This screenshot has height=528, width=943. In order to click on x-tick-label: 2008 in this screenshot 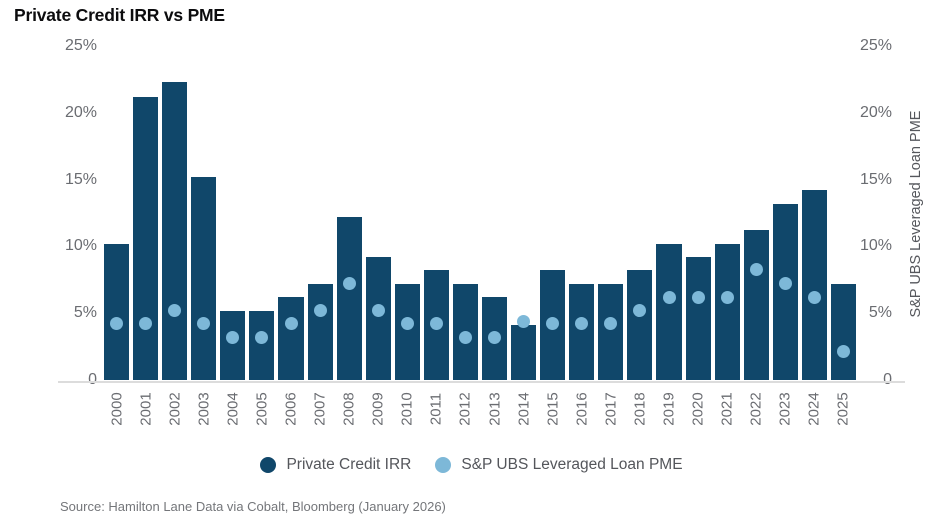, I will do `click(349, 409)`.